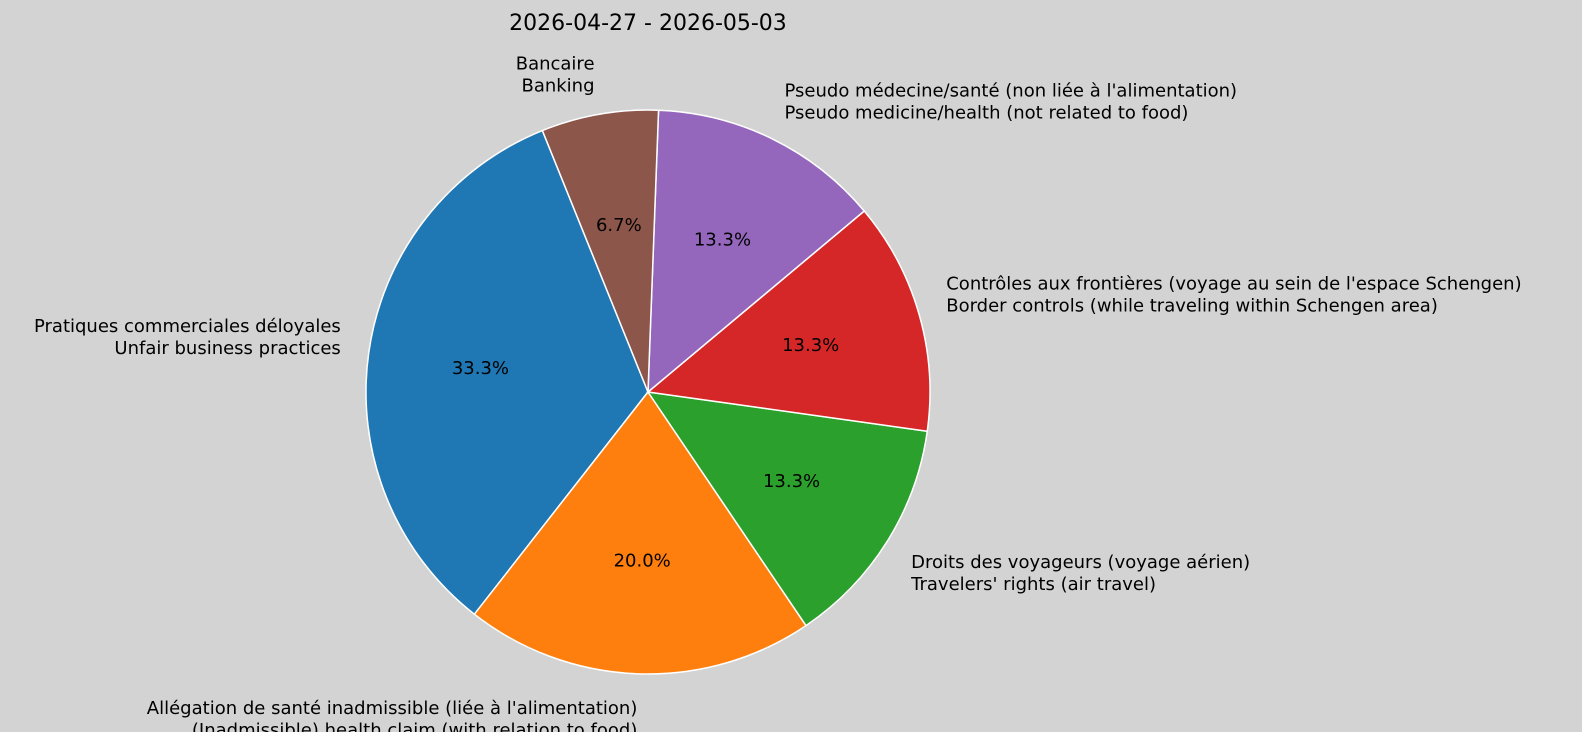  I want to click on slice-percent-4: 13.3%, so click(722, 240).